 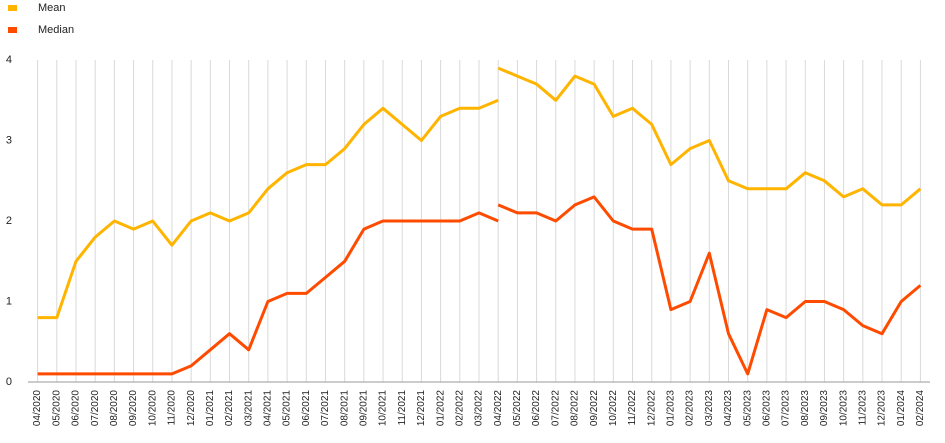 I want to click on x-tick-label: 09/2023, so click(x=824, y=408).